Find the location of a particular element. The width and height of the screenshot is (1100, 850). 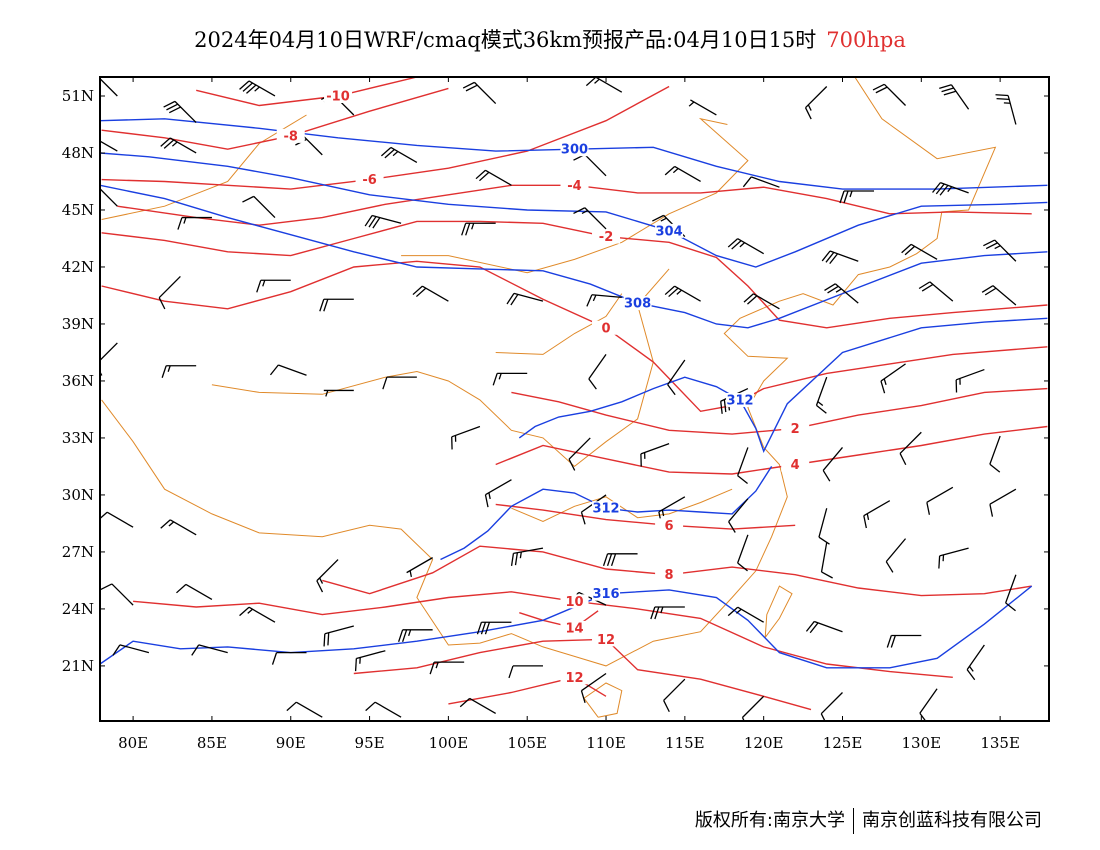

height-contour-label: 312 is located at coordinates (739, 400).